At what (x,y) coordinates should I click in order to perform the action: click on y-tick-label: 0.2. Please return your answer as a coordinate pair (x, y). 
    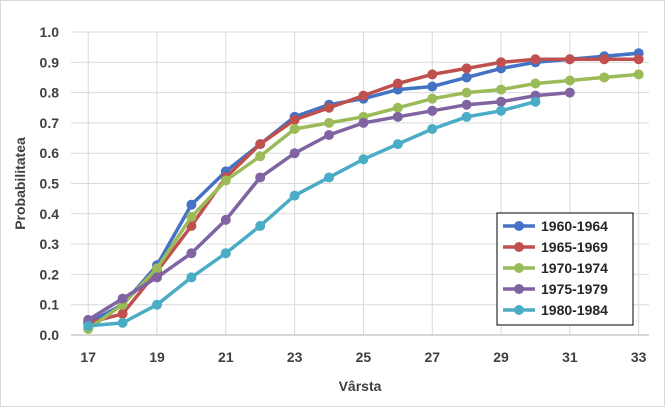
    Looking at the image, I should click on (50, 274).